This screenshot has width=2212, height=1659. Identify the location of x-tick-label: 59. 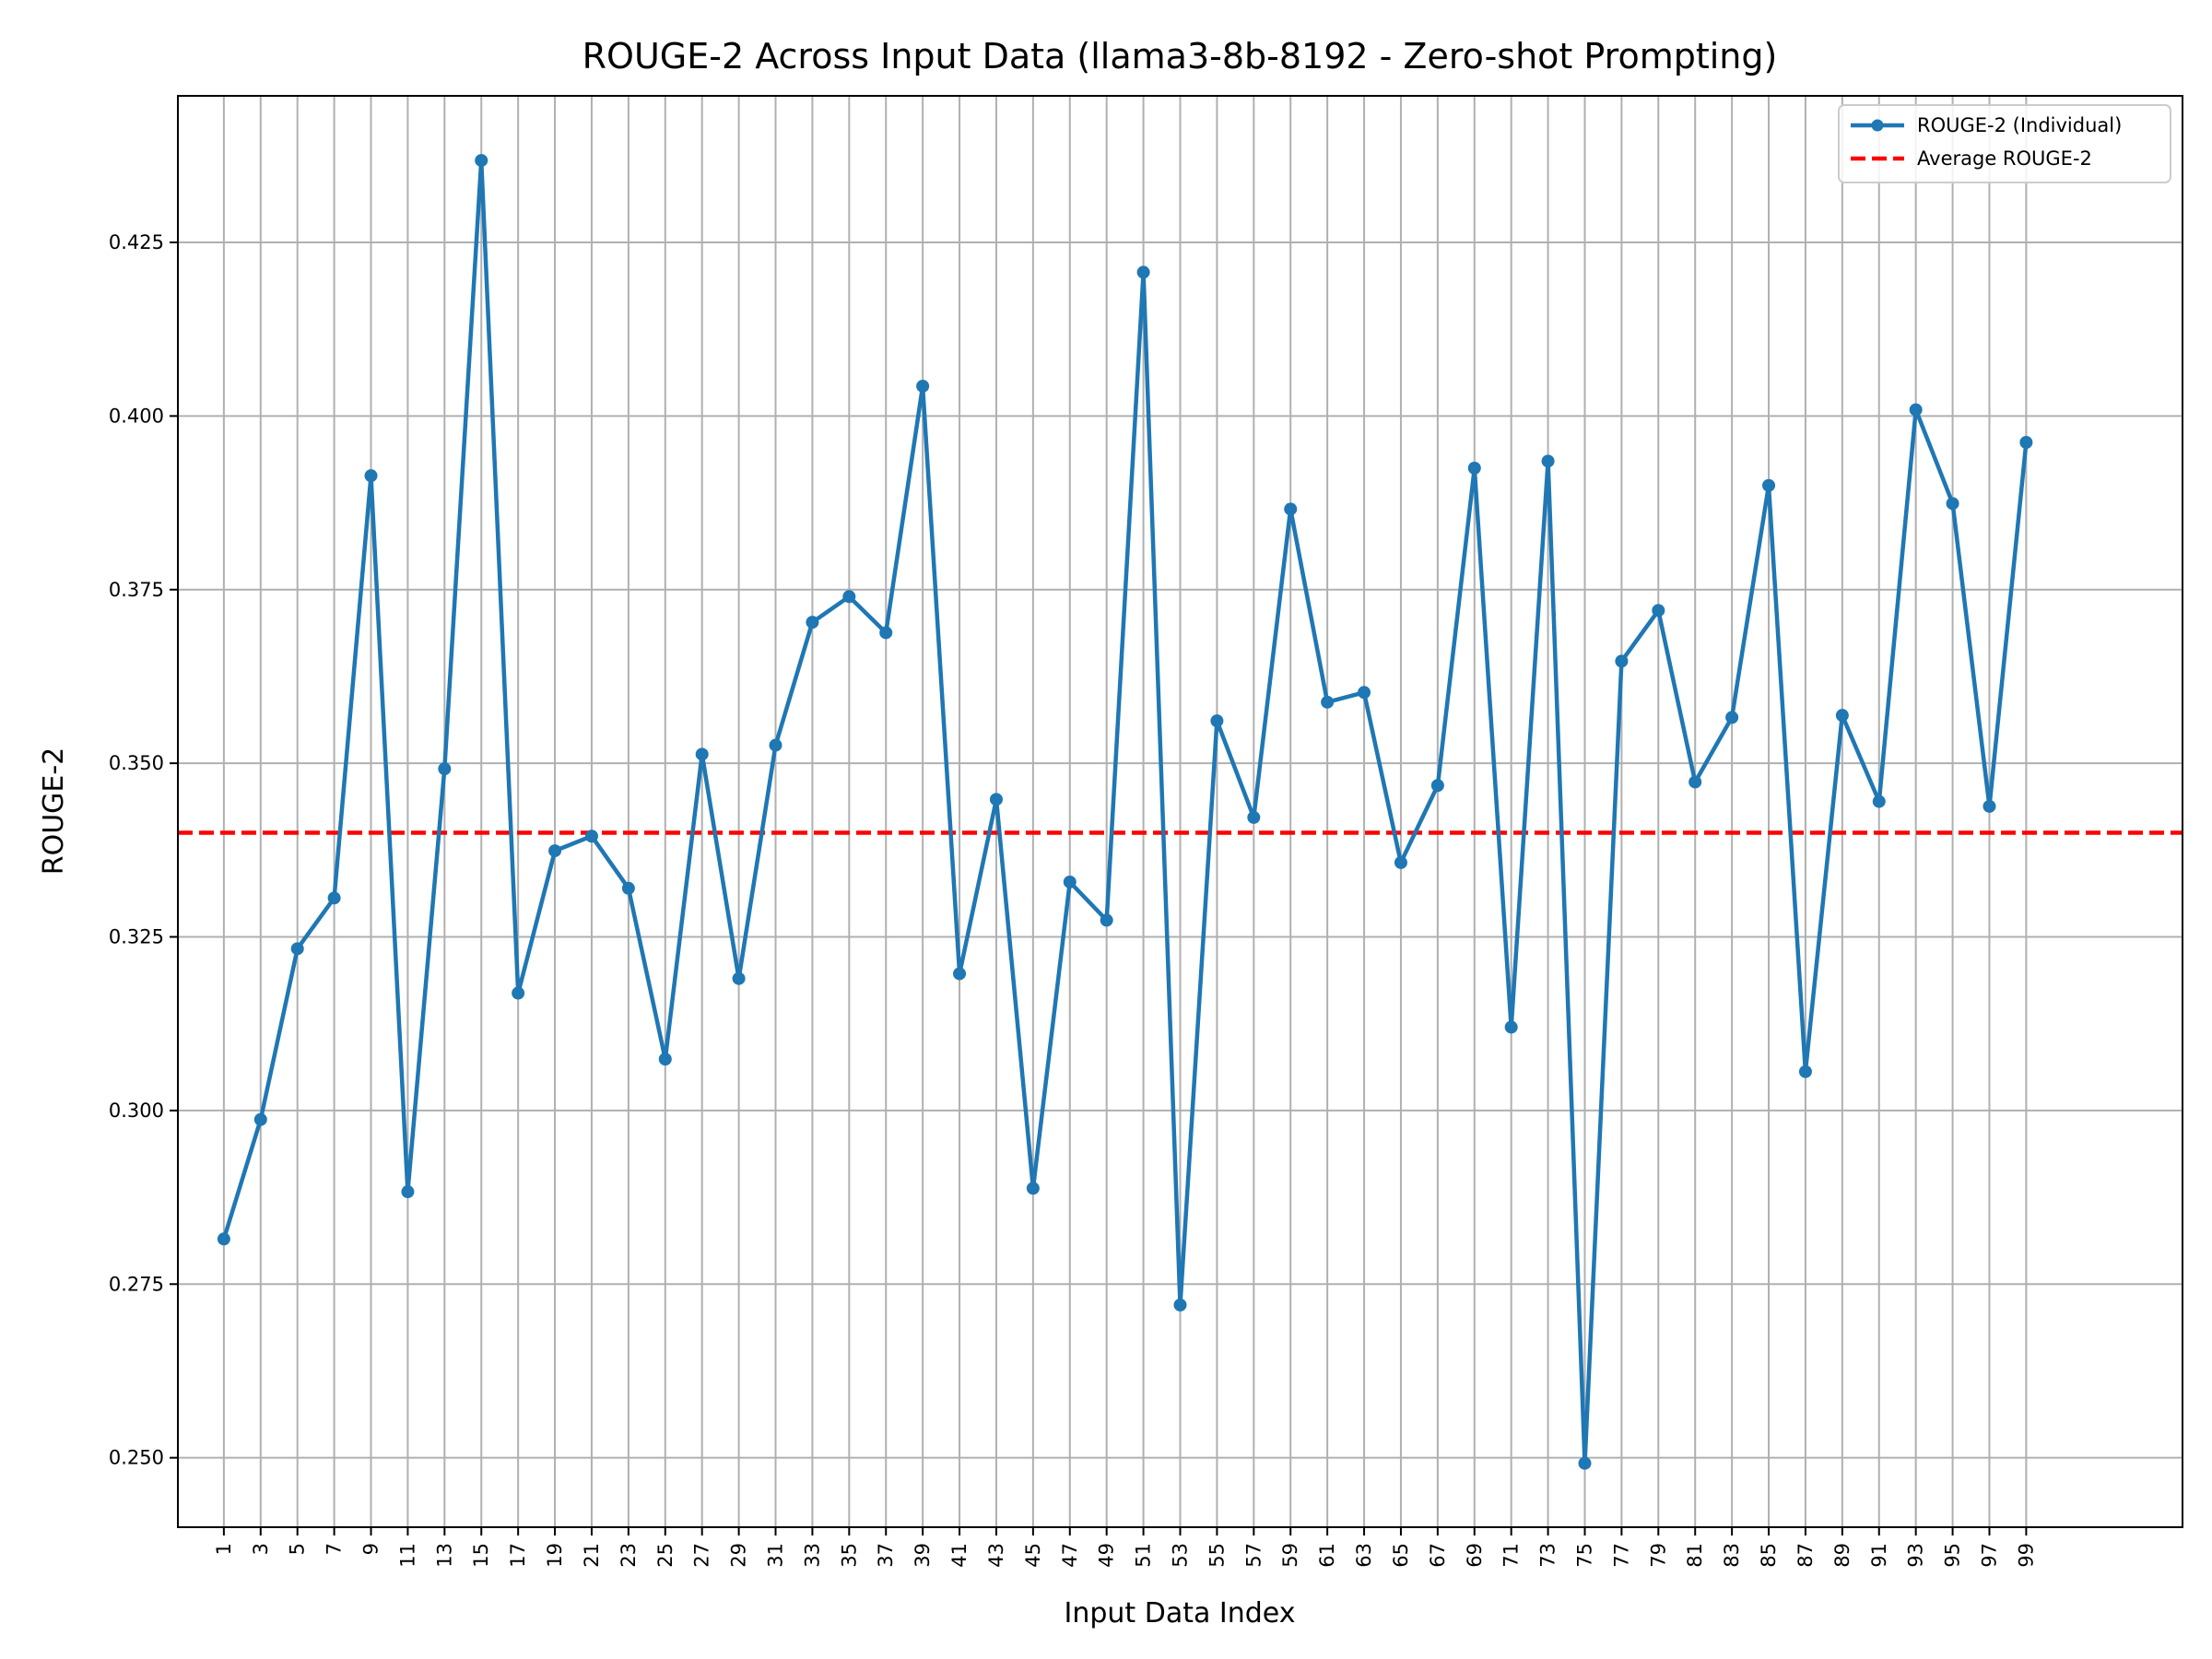
(1290, 1555).